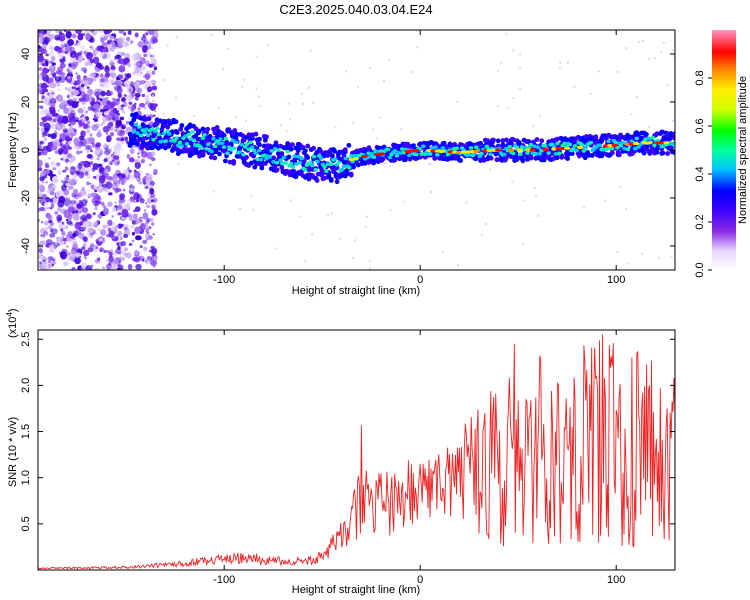 This screenshot has height=600, width=750. I want to click on snr-x-tick-label: -100, so click(224, 580).